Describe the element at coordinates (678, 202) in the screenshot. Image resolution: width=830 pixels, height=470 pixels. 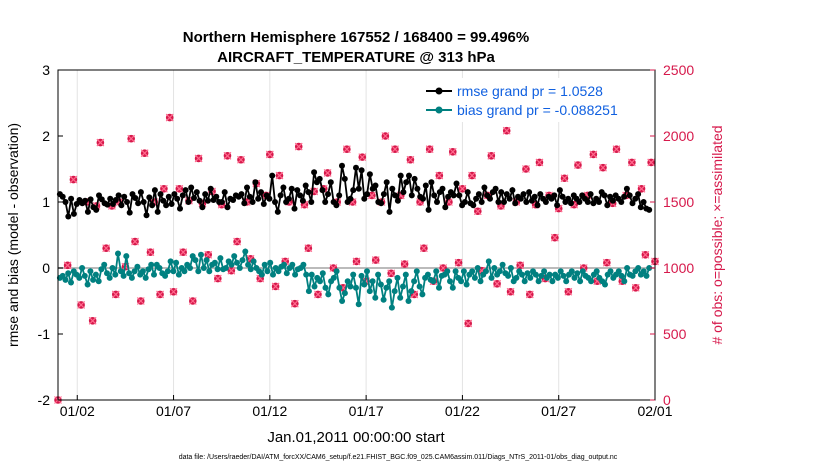
I see `y-right-tick-label: 1500` at that location.